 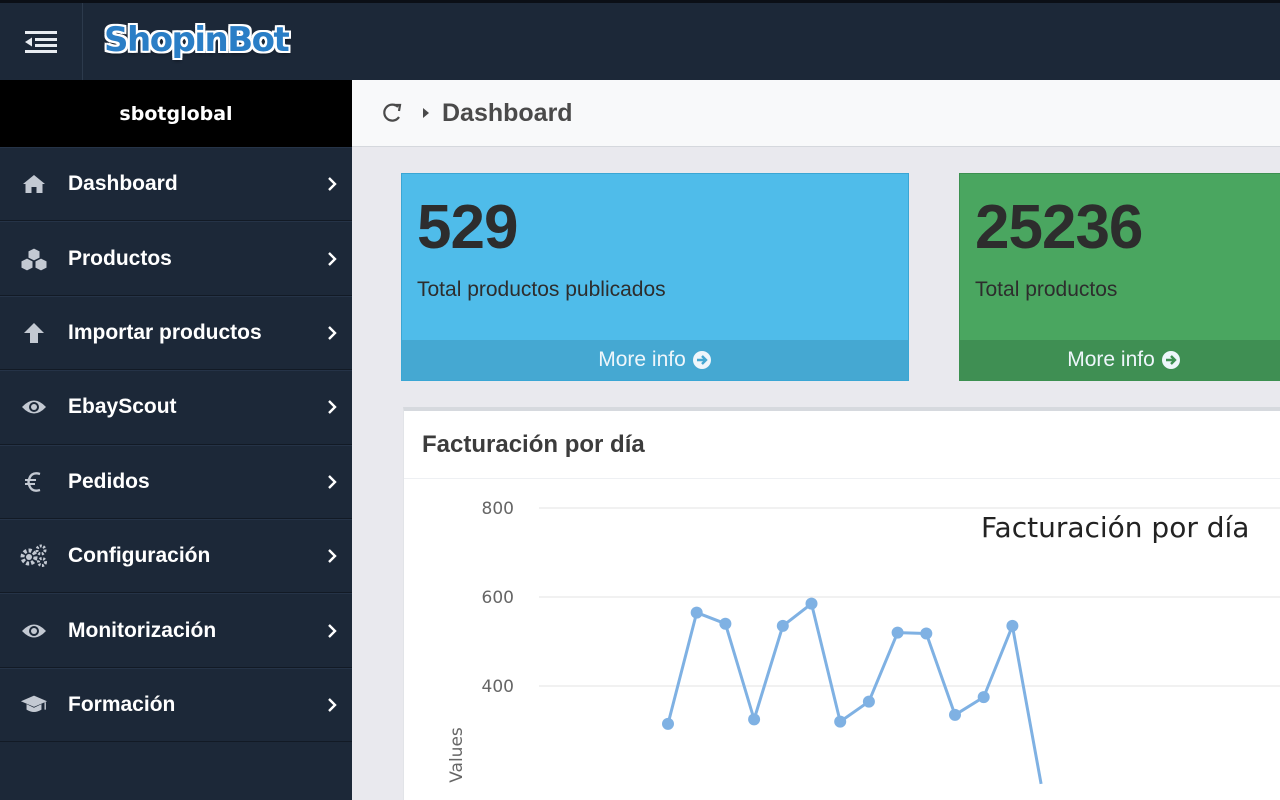 I want to click on top-bar: ShopinBot, so click(x=640, y=40).